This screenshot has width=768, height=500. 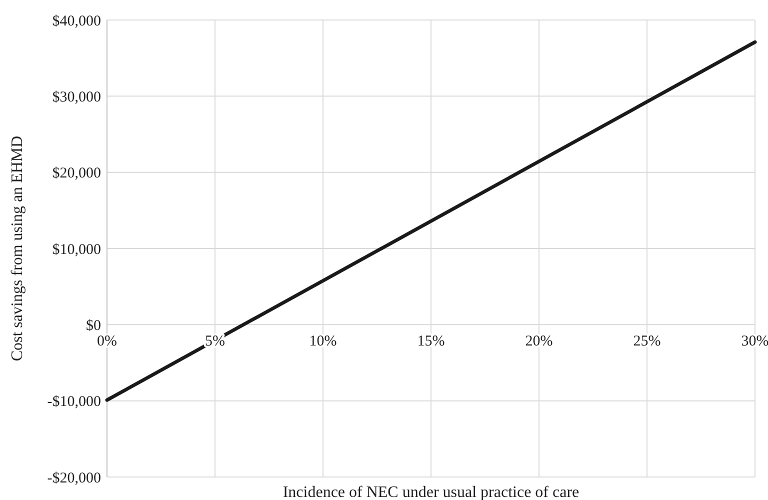 What do you see at coordinates (754, 342) in the screenshot?
I see `x-tick-label: 30%` at bounding box center [754, 342].